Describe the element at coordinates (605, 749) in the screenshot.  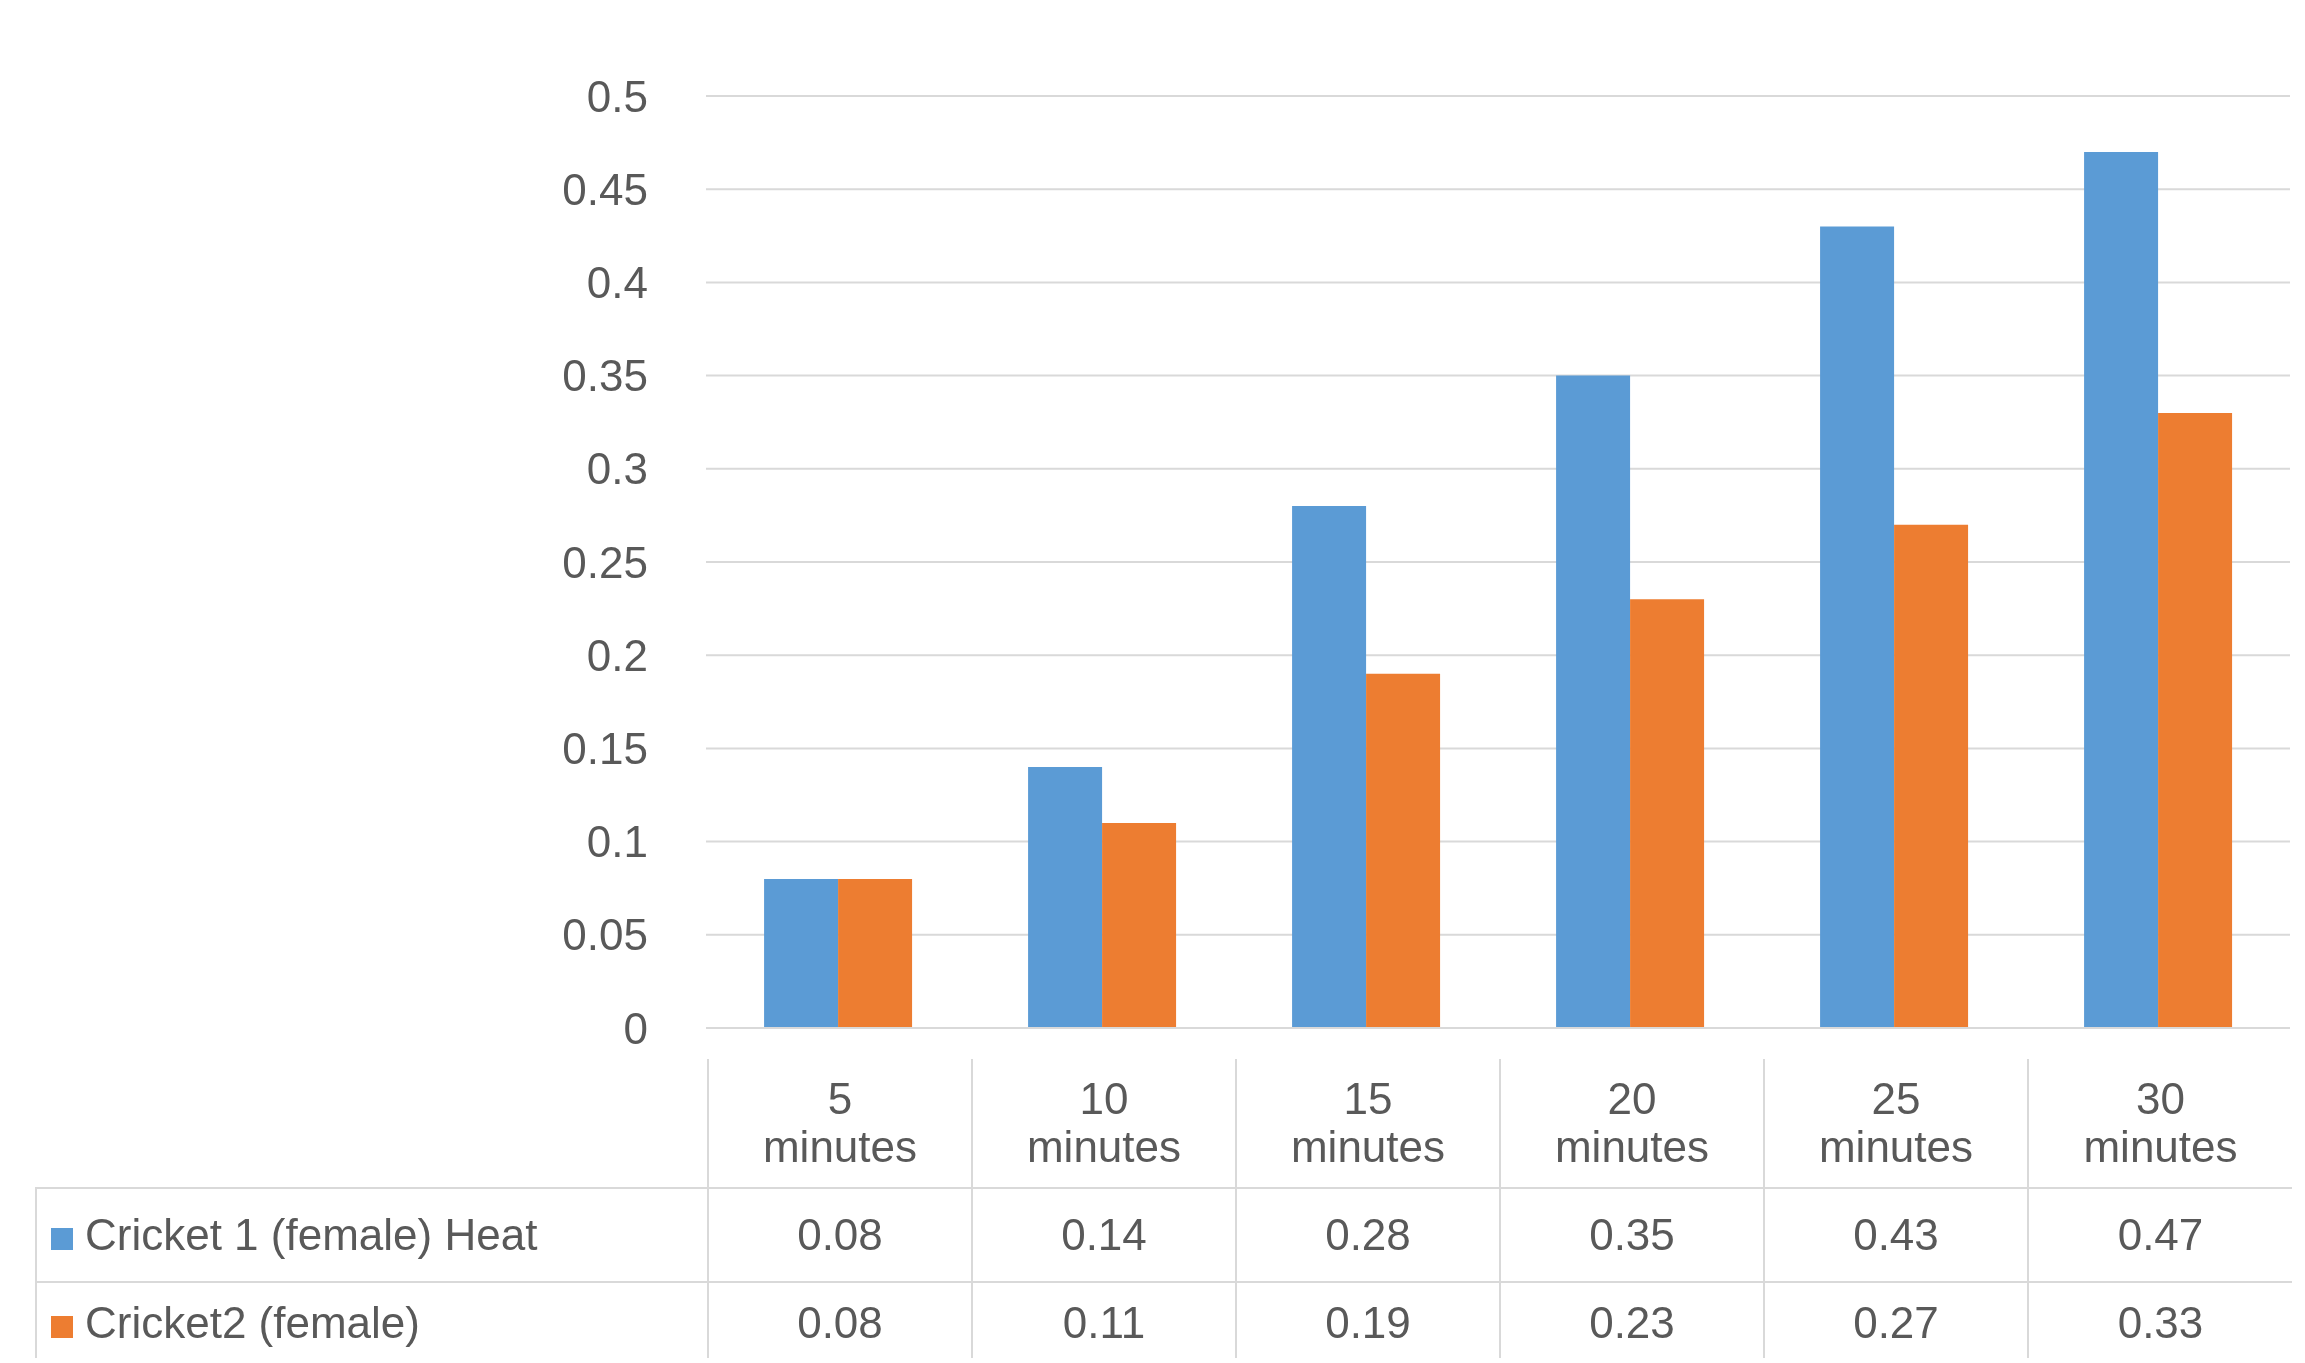
I see `y-tick-label: 0.15` at that location.